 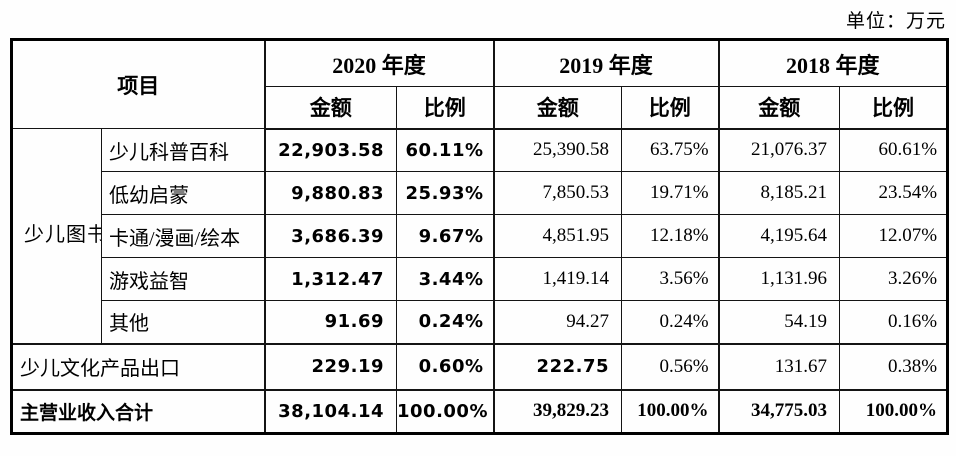 What do you see at coordinates (557, 322) in the screenshot?
I see `cell-amount-2019: 94.27` at bounding box center [557, 322].